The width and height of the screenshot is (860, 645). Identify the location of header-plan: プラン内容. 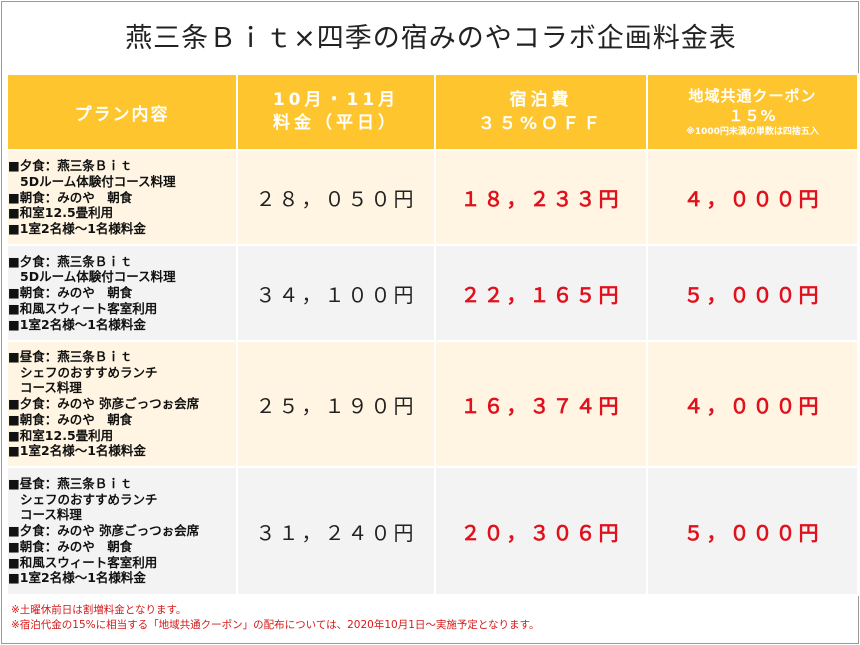
(122, 112).